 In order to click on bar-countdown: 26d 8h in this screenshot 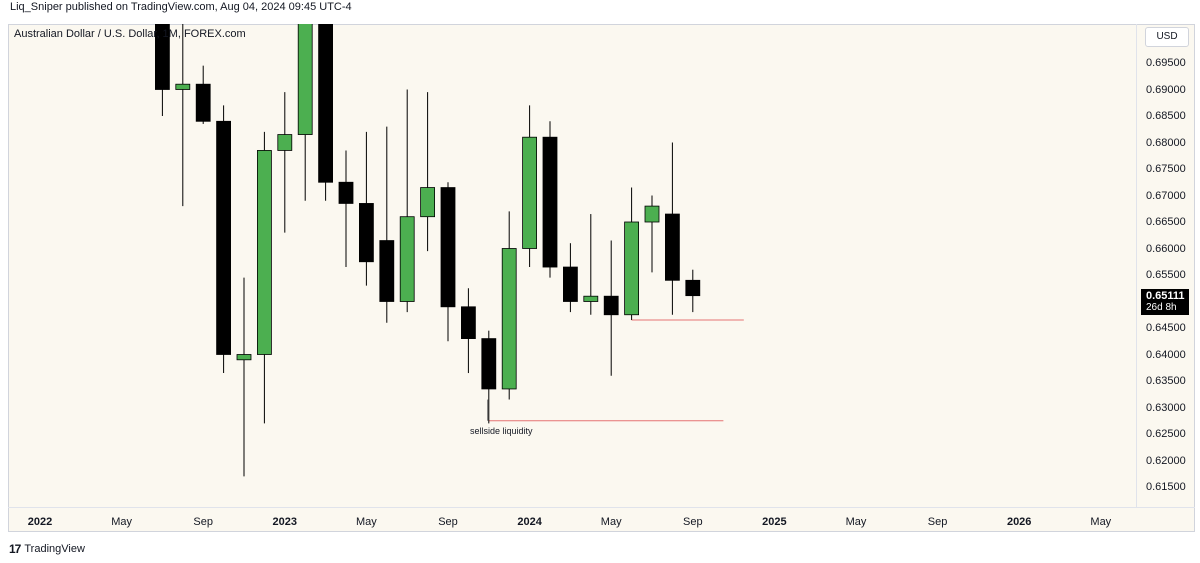, I will do `click(1161, 307)`.